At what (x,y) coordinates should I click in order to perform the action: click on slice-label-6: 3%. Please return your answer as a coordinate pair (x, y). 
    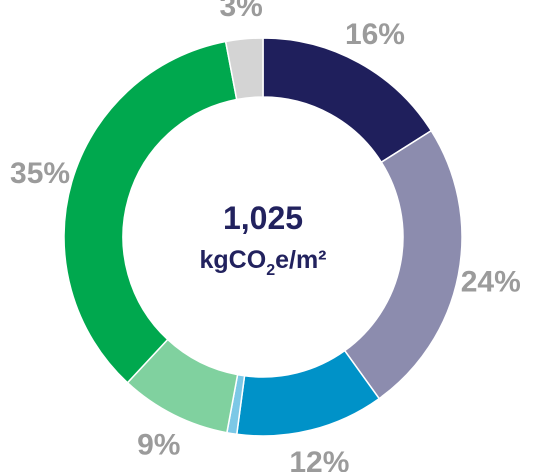
    Looking at the image, I should click on (240, 11).